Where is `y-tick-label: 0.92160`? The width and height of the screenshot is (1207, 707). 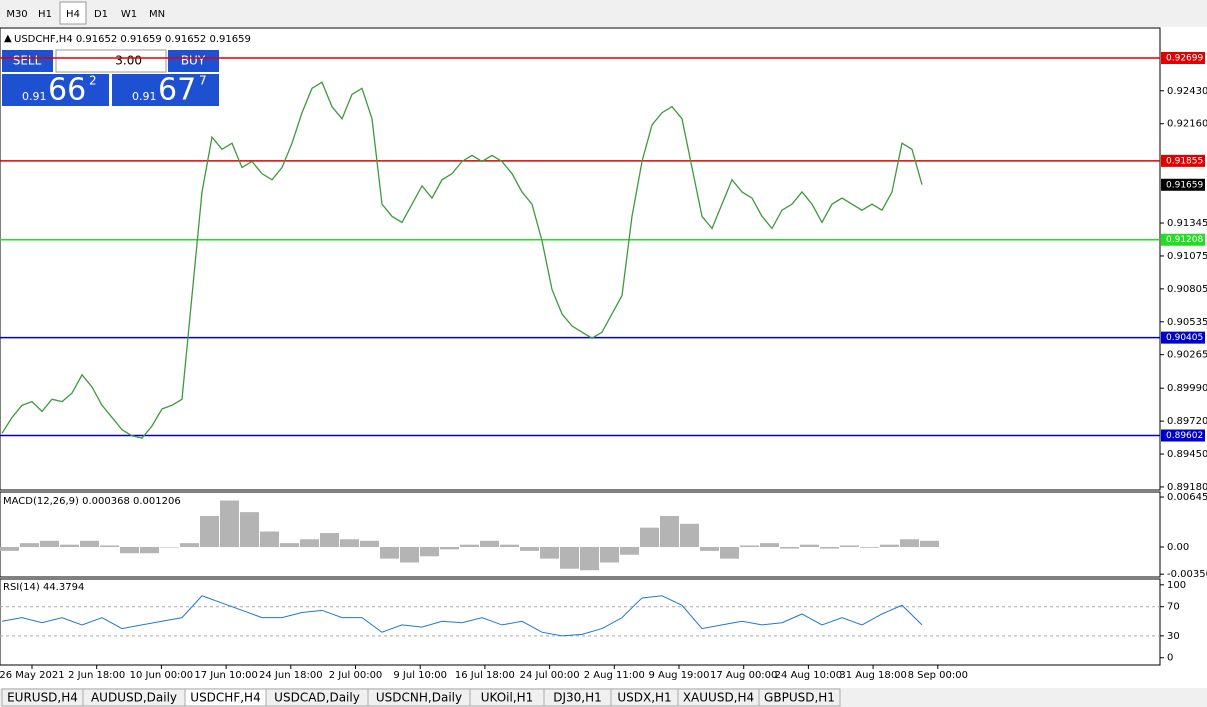 y-tick-label: 0.92160 is located at coordinates (1187, 124).